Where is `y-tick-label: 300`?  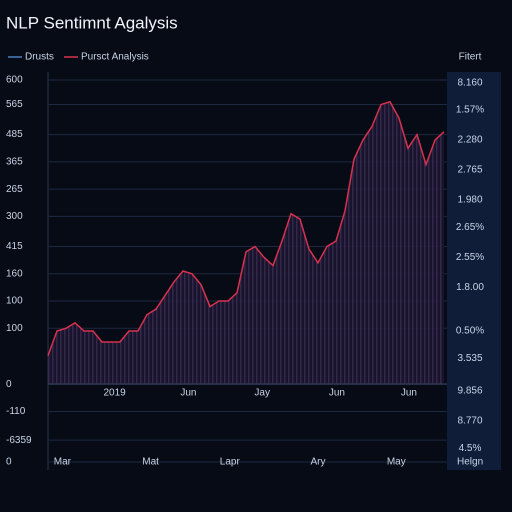 y-tick-label: 300 is located at coordinates (14, 216).